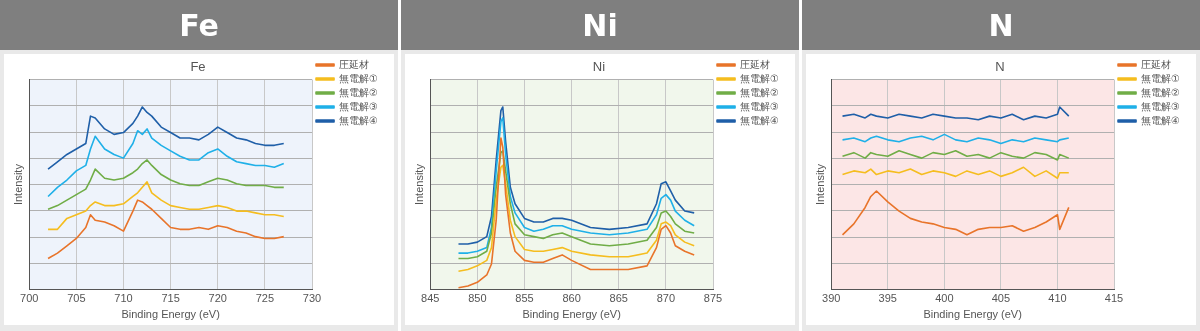 The height and width of the screenshot is (331, 1200). Describe the element at coordinates (1114, 298) in the screenshot. I see `x-tick-label: 415` at that location.